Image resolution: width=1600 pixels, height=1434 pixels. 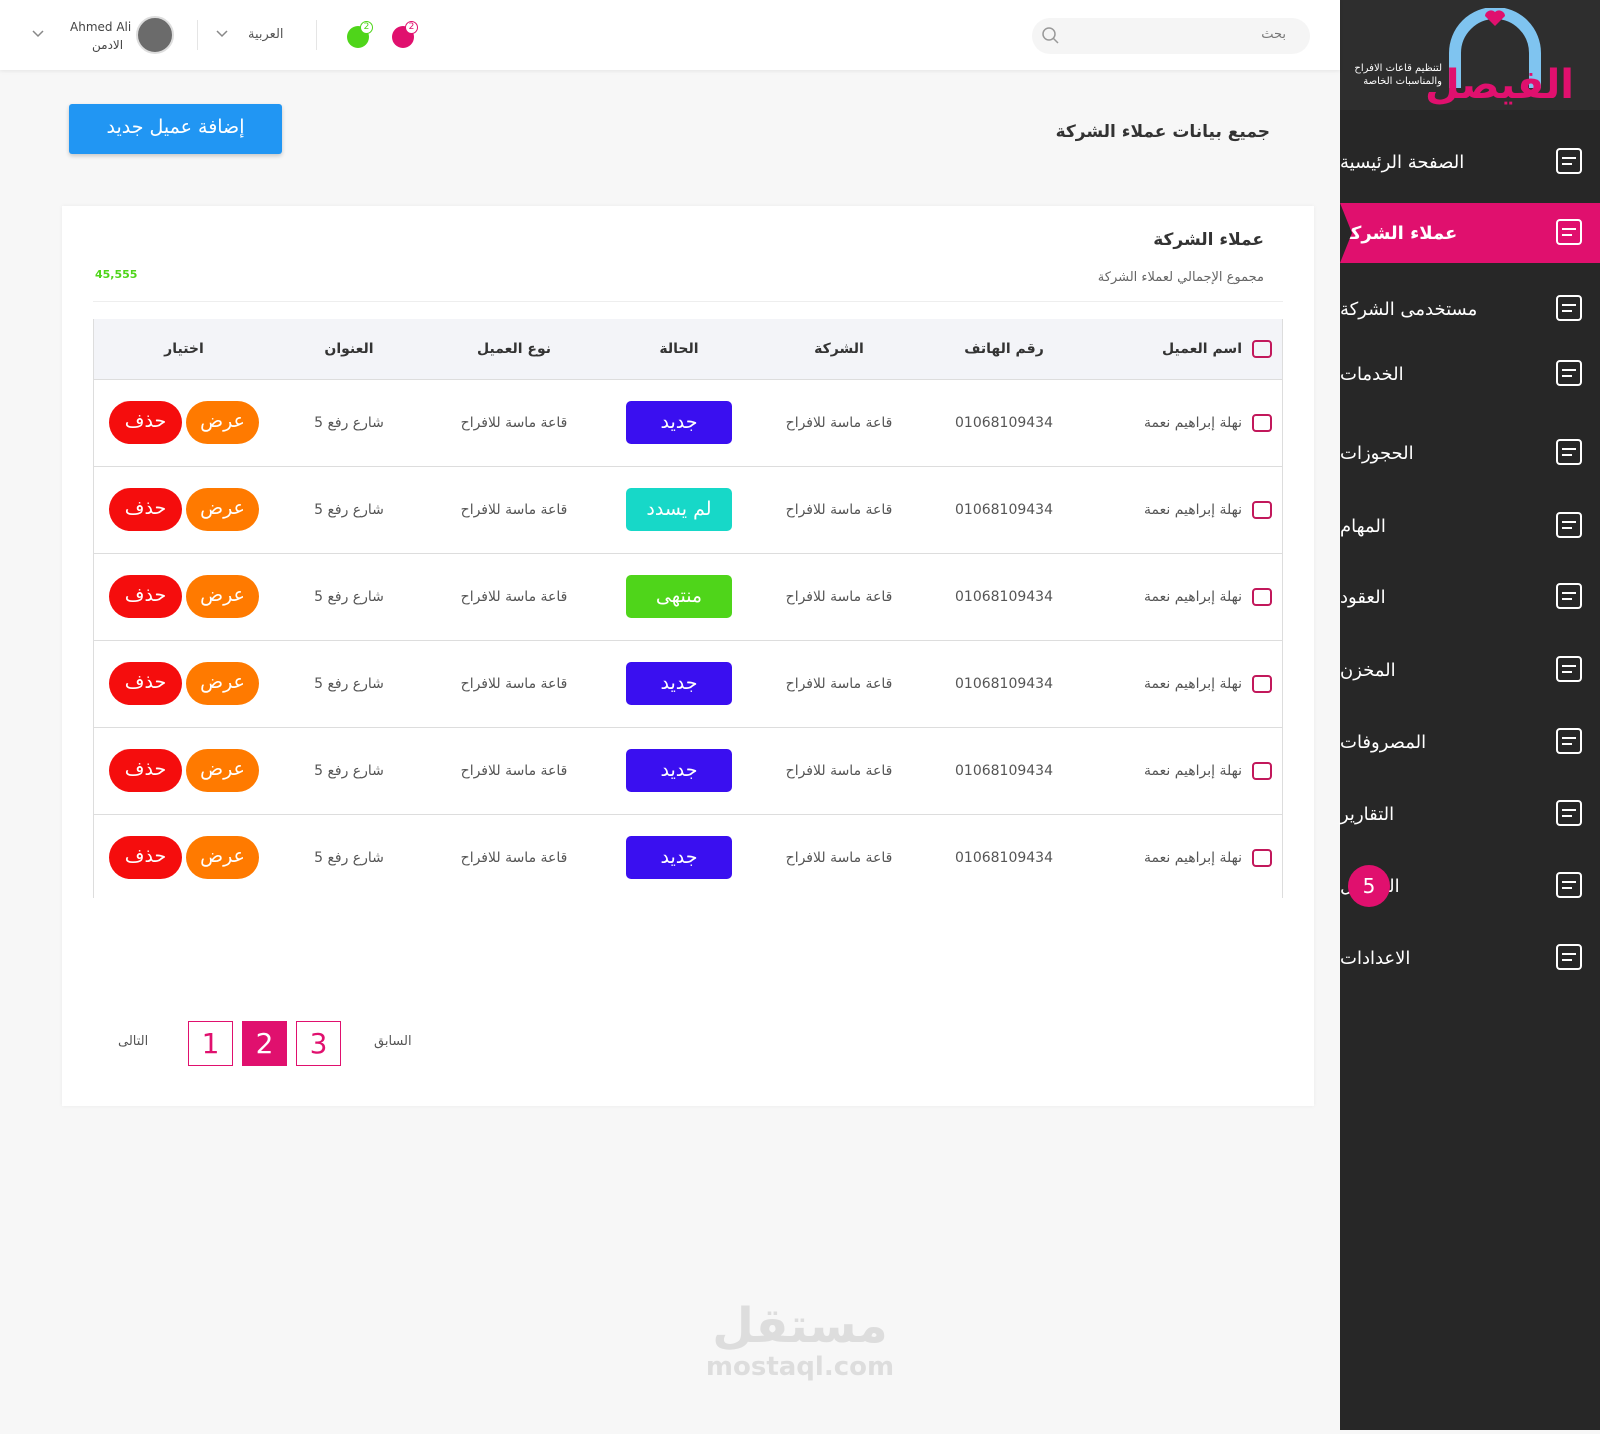 What do you see at coordinates (1470, 597) in the screenshot?
I see `nav-item: العقود` at bounding box center [1470, 597].